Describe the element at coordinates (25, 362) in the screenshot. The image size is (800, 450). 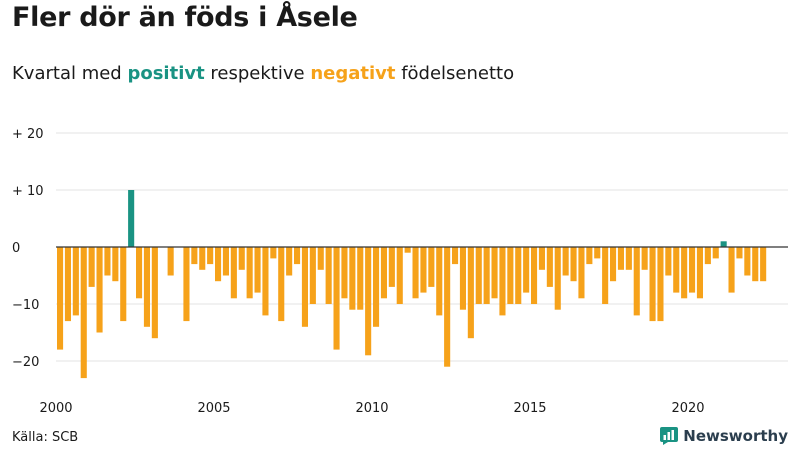
I see `y-tick-label: −20` at that location.